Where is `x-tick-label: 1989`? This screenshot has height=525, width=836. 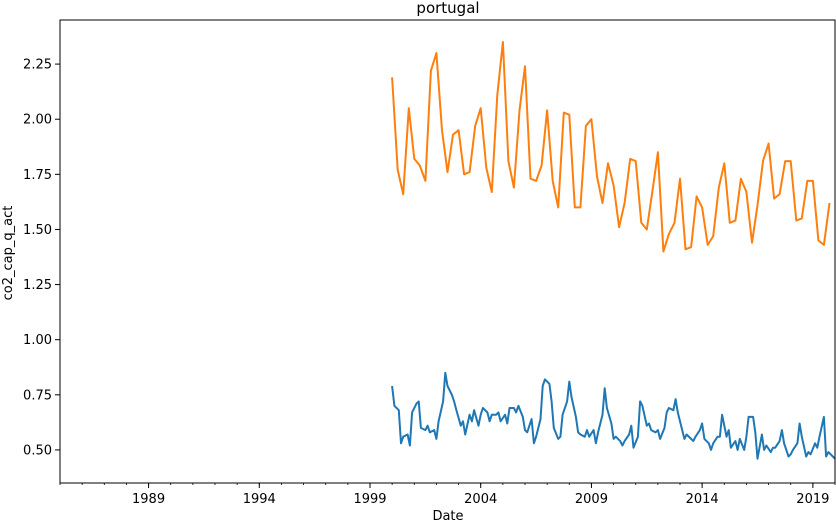
x-tick-label: 1989 is located at coordinates (148, 499).